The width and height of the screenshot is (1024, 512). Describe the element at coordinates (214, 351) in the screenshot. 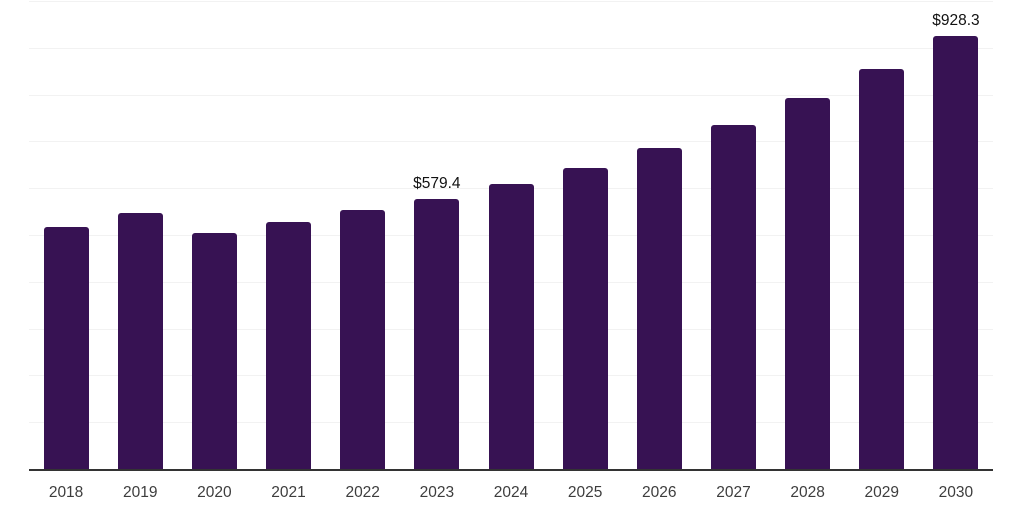

I see `bar-2020` at that location.